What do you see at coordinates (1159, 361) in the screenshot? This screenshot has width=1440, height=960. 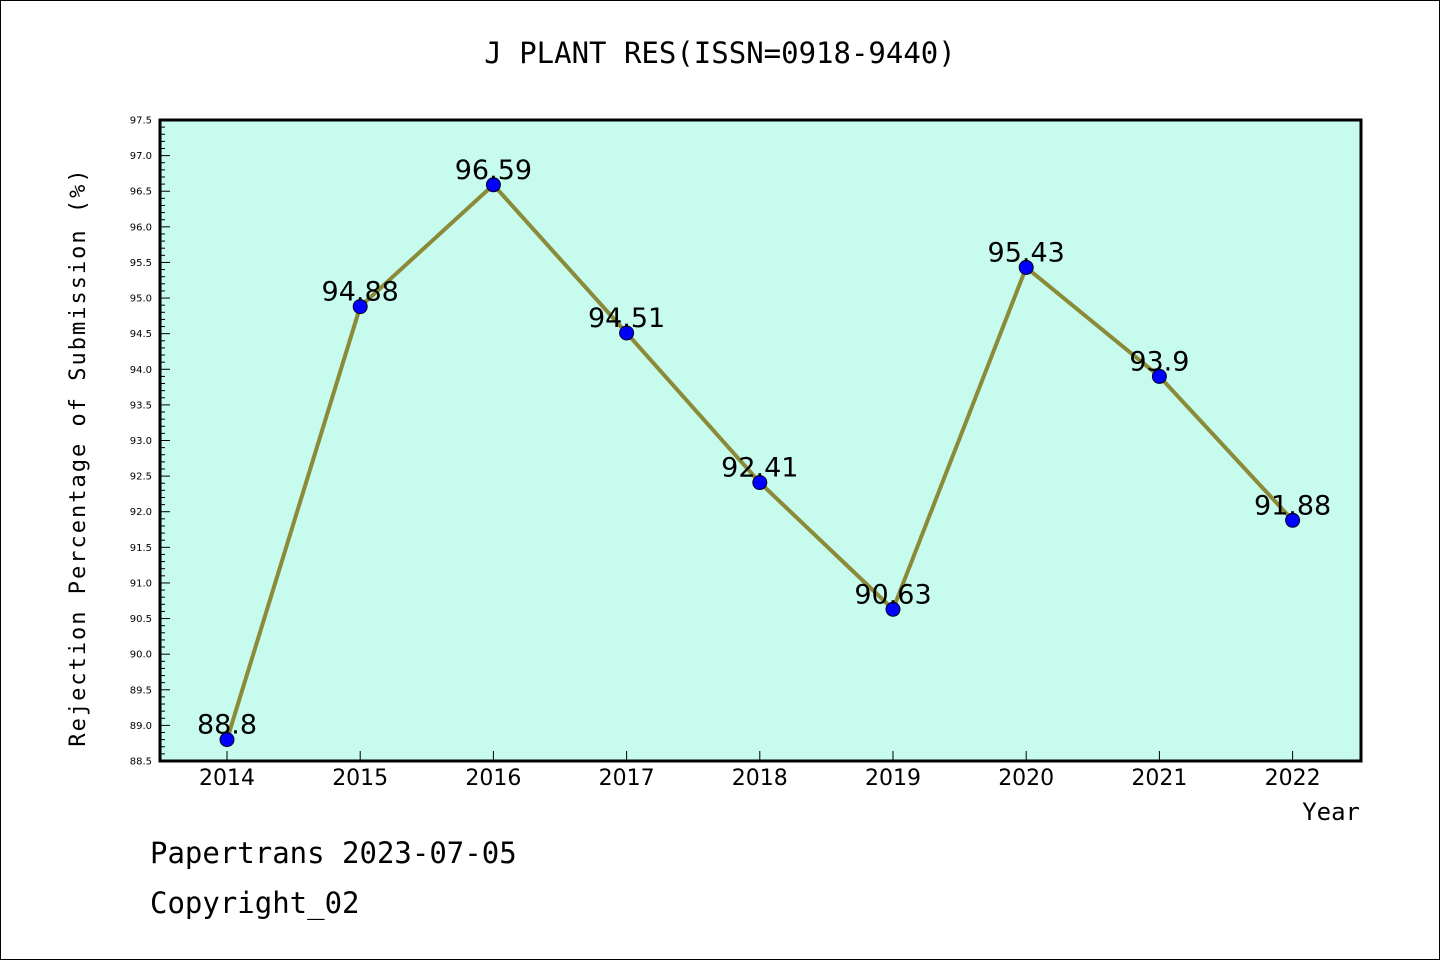 I see `data-label: 93.9` at bounding box center [1159, 361].